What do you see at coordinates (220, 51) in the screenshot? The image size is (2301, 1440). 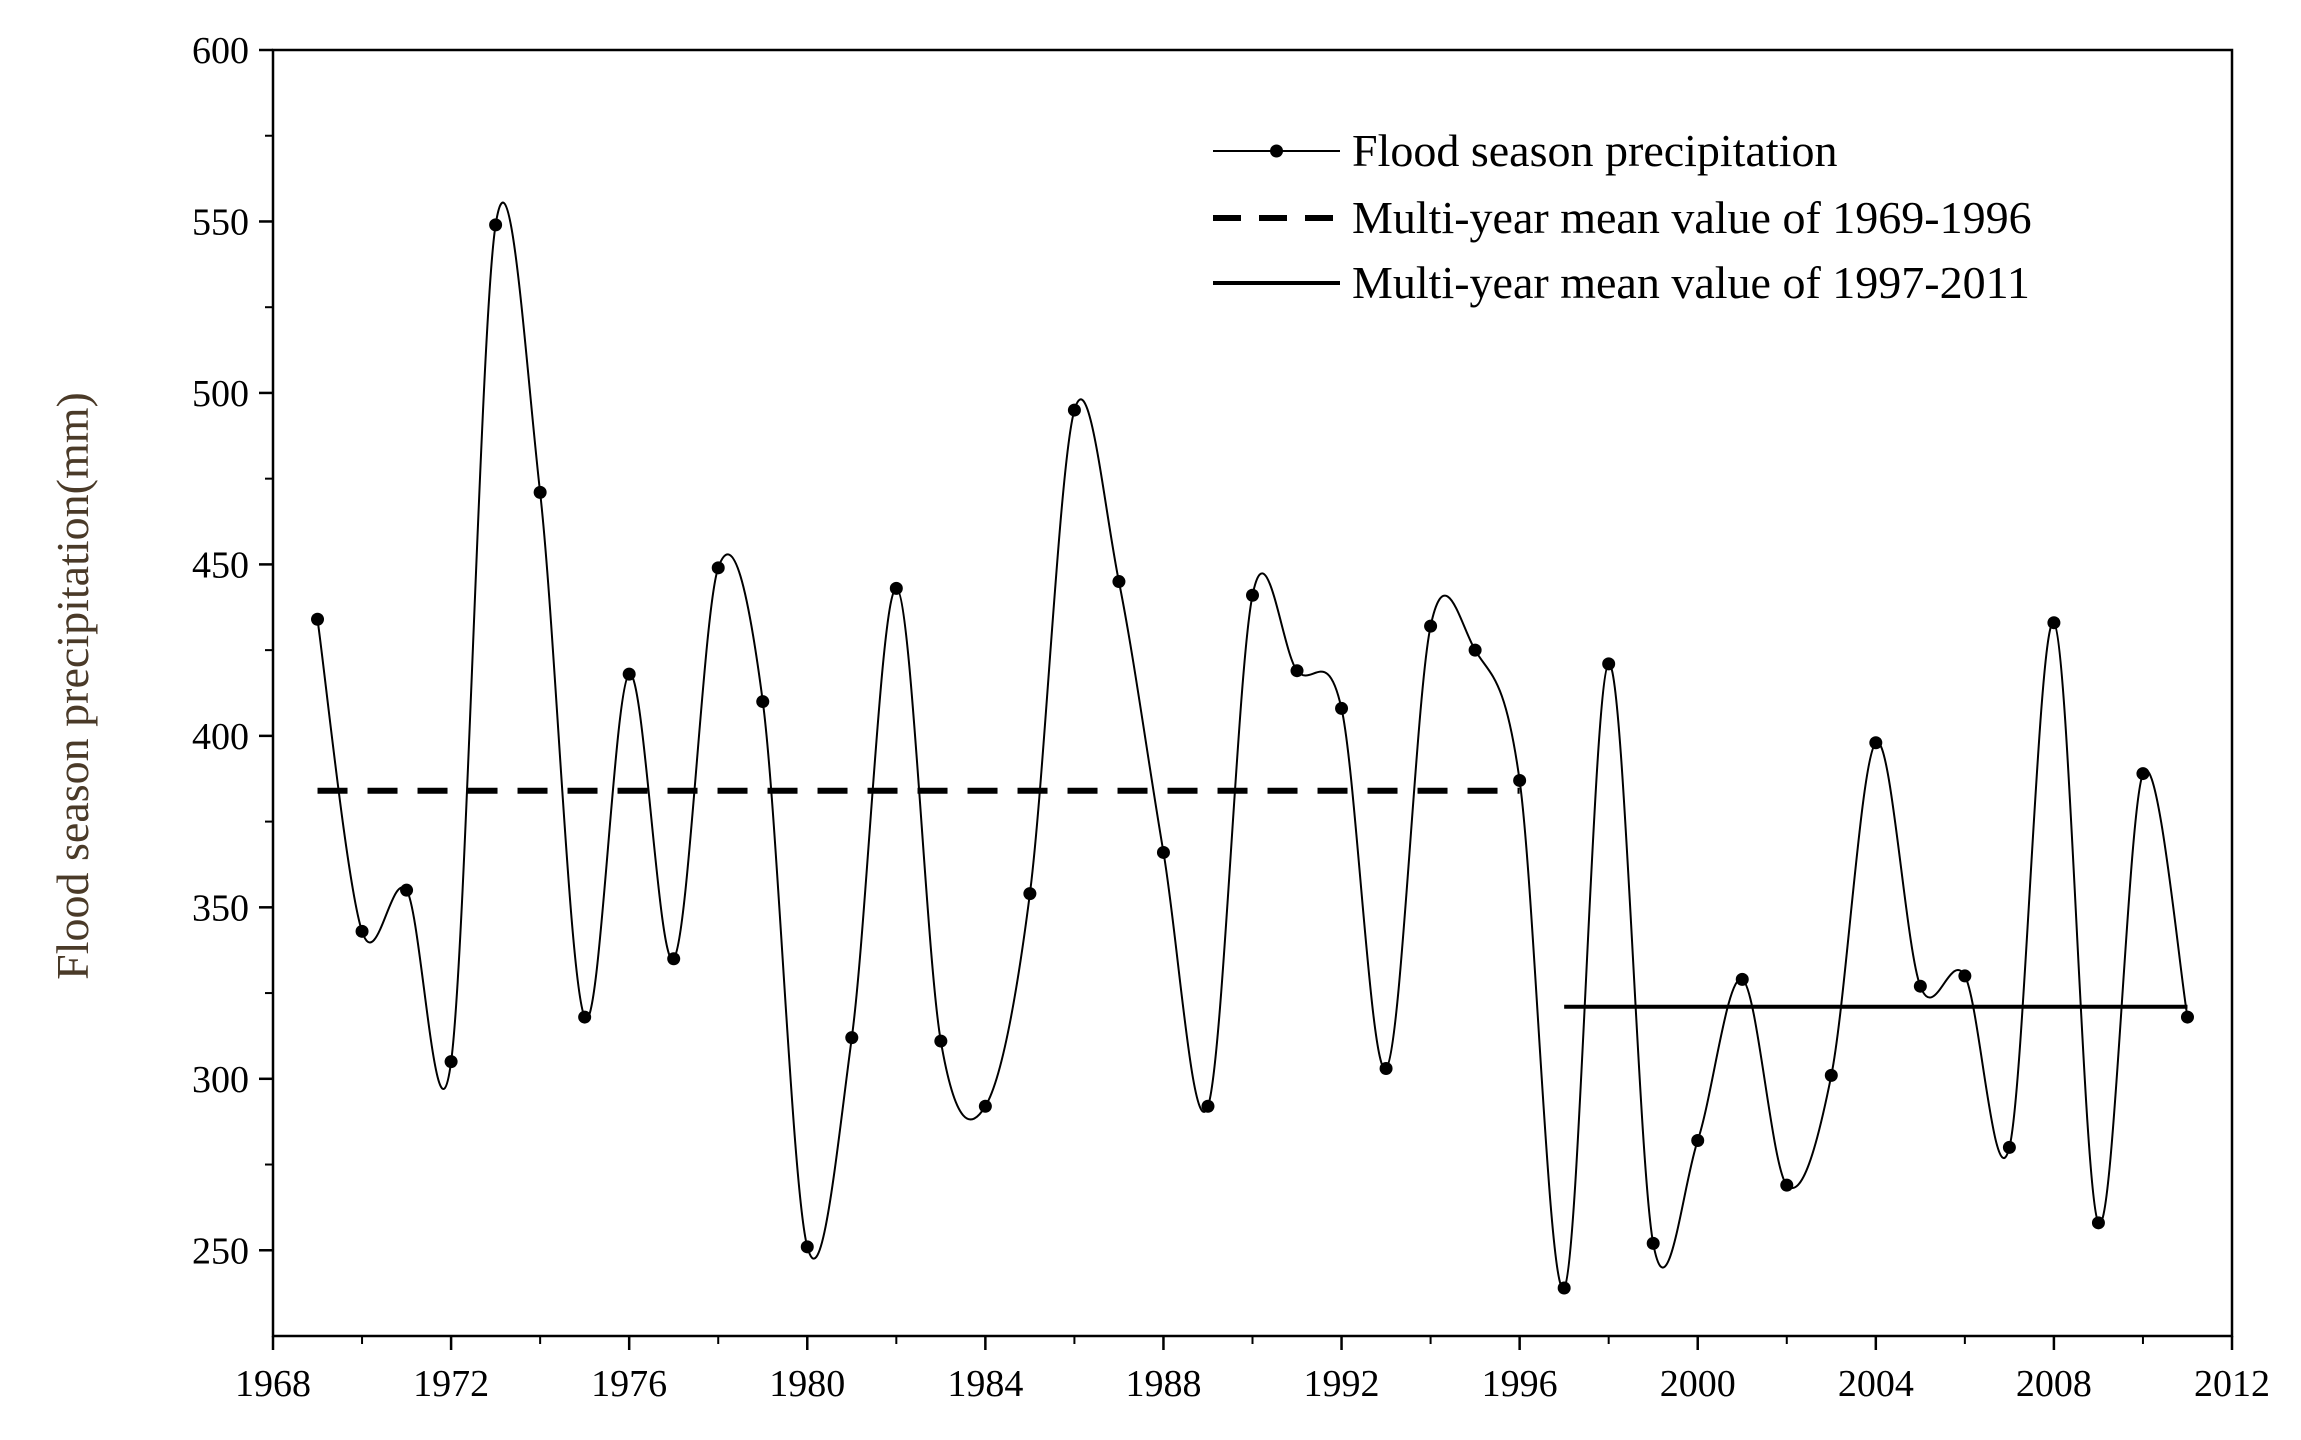 I see `y-tick-label: 600` at bounding box center [220, 51].